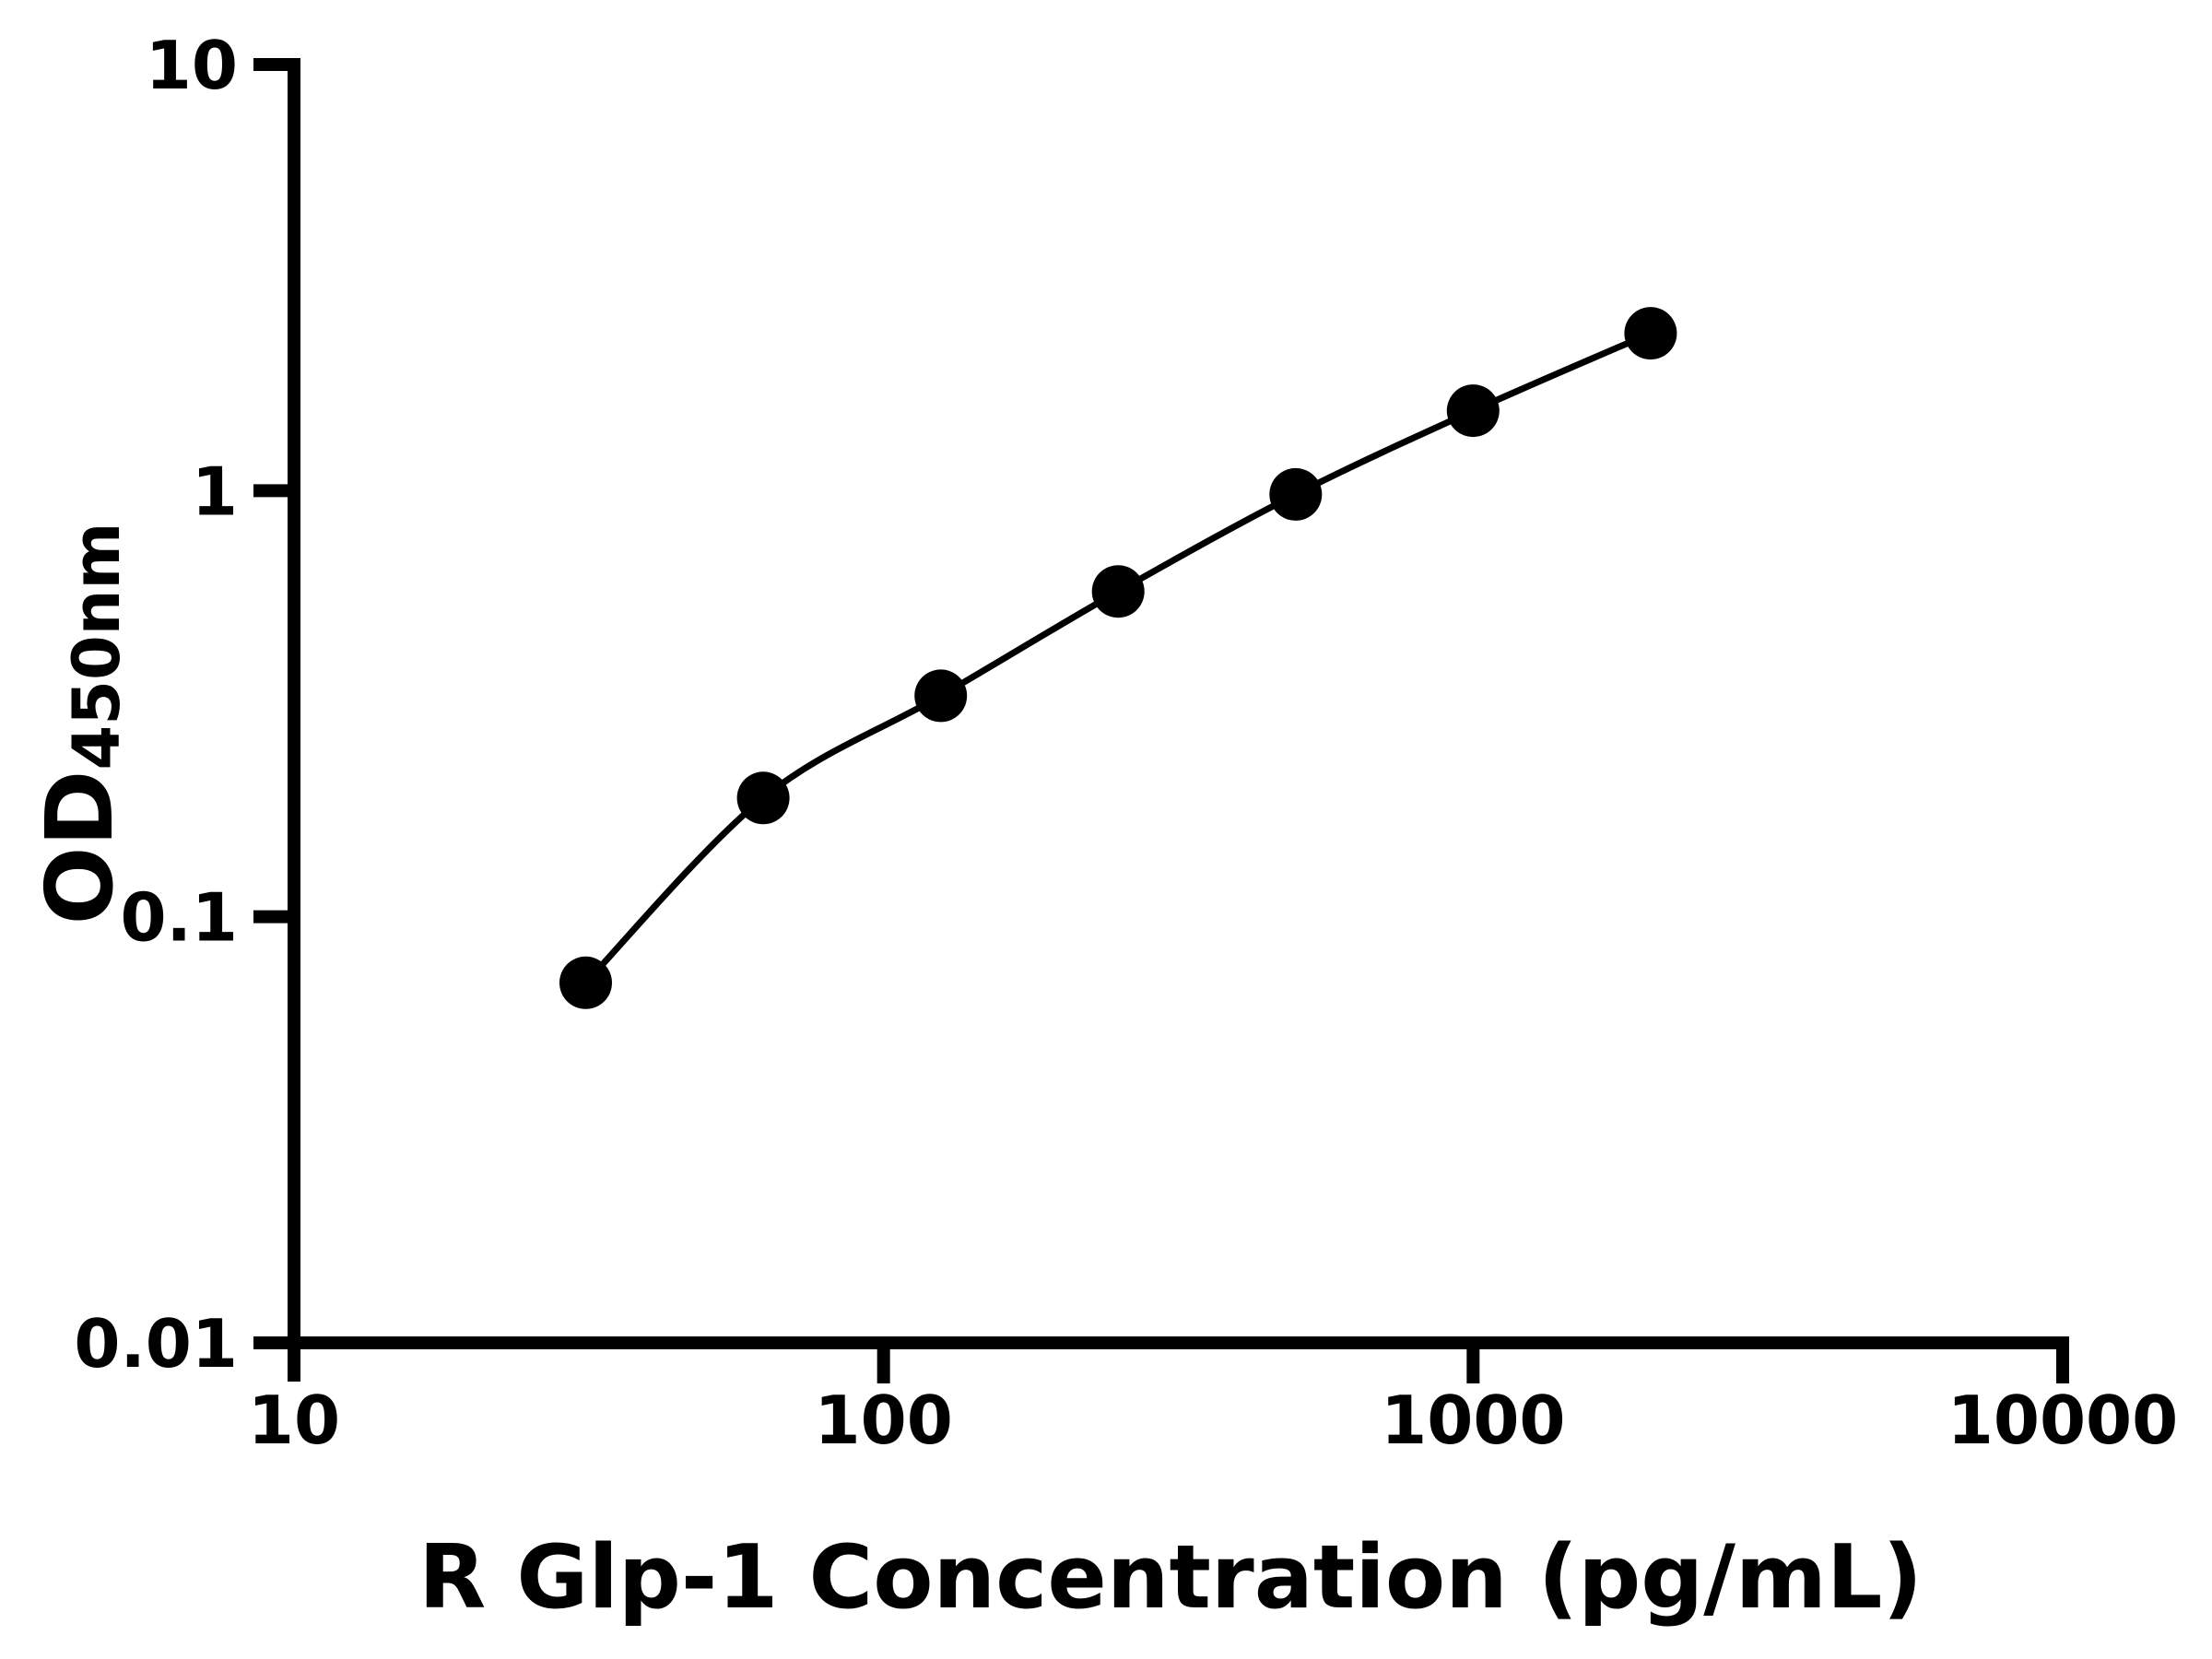 The image size is (2212, 1659). Describe the element at coordinates (79, 847) in the screenshot. I see `y-axis-title-main: OD` at that location.